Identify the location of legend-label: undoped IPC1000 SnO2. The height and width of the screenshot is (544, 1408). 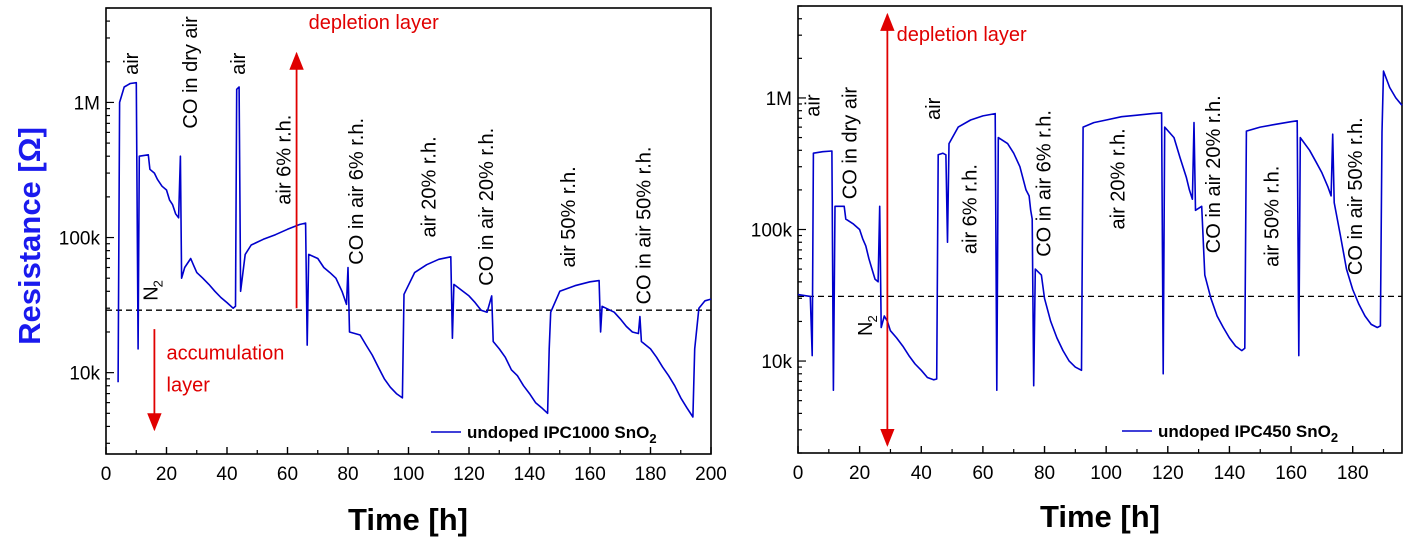
(562, 434).